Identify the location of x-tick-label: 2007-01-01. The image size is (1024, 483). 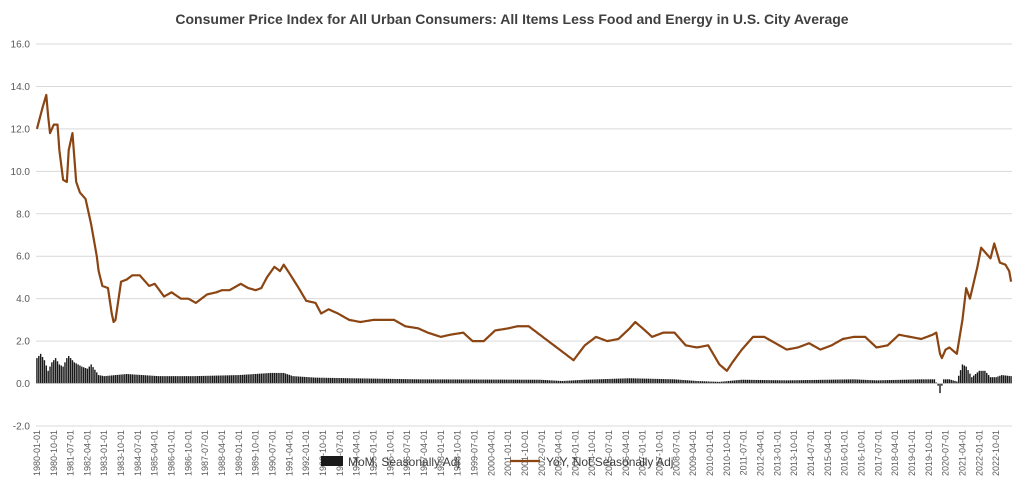
(643, 453).